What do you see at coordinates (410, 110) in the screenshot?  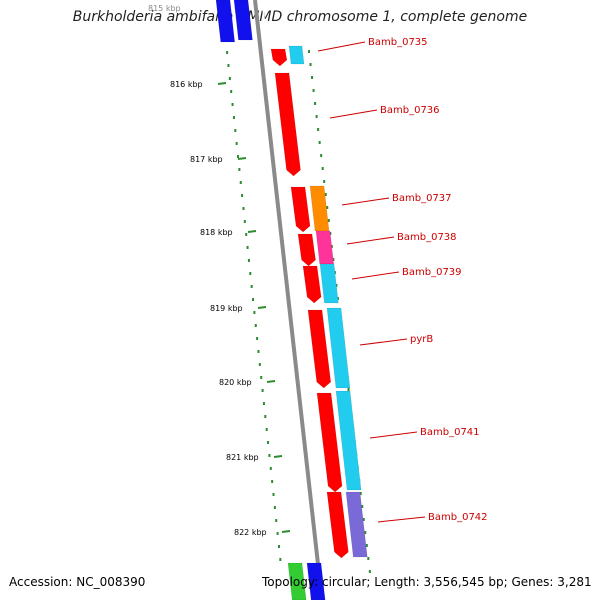 I see `gene-label: Bamb_0736` at bounding box center [410, 110].